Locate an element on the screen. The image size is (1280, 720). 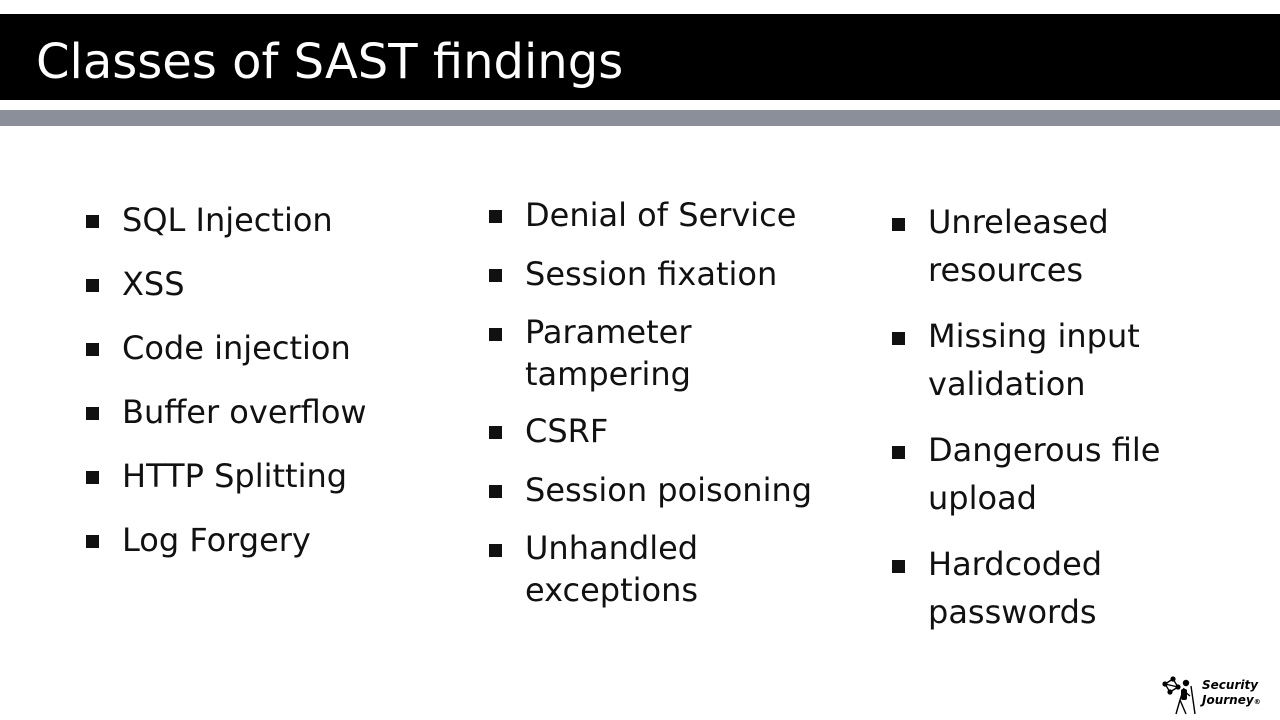
finding-item: Session fixation is located at coordinates (674, 274).